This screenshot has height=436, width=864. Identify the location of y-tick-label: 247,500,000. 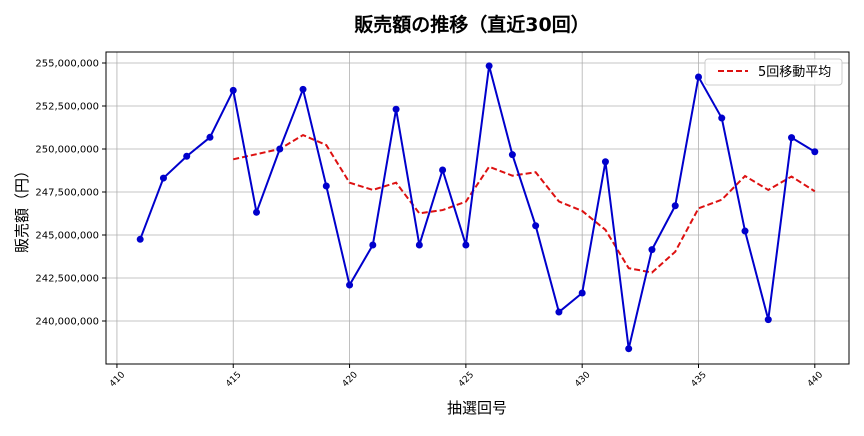
(67, 193).